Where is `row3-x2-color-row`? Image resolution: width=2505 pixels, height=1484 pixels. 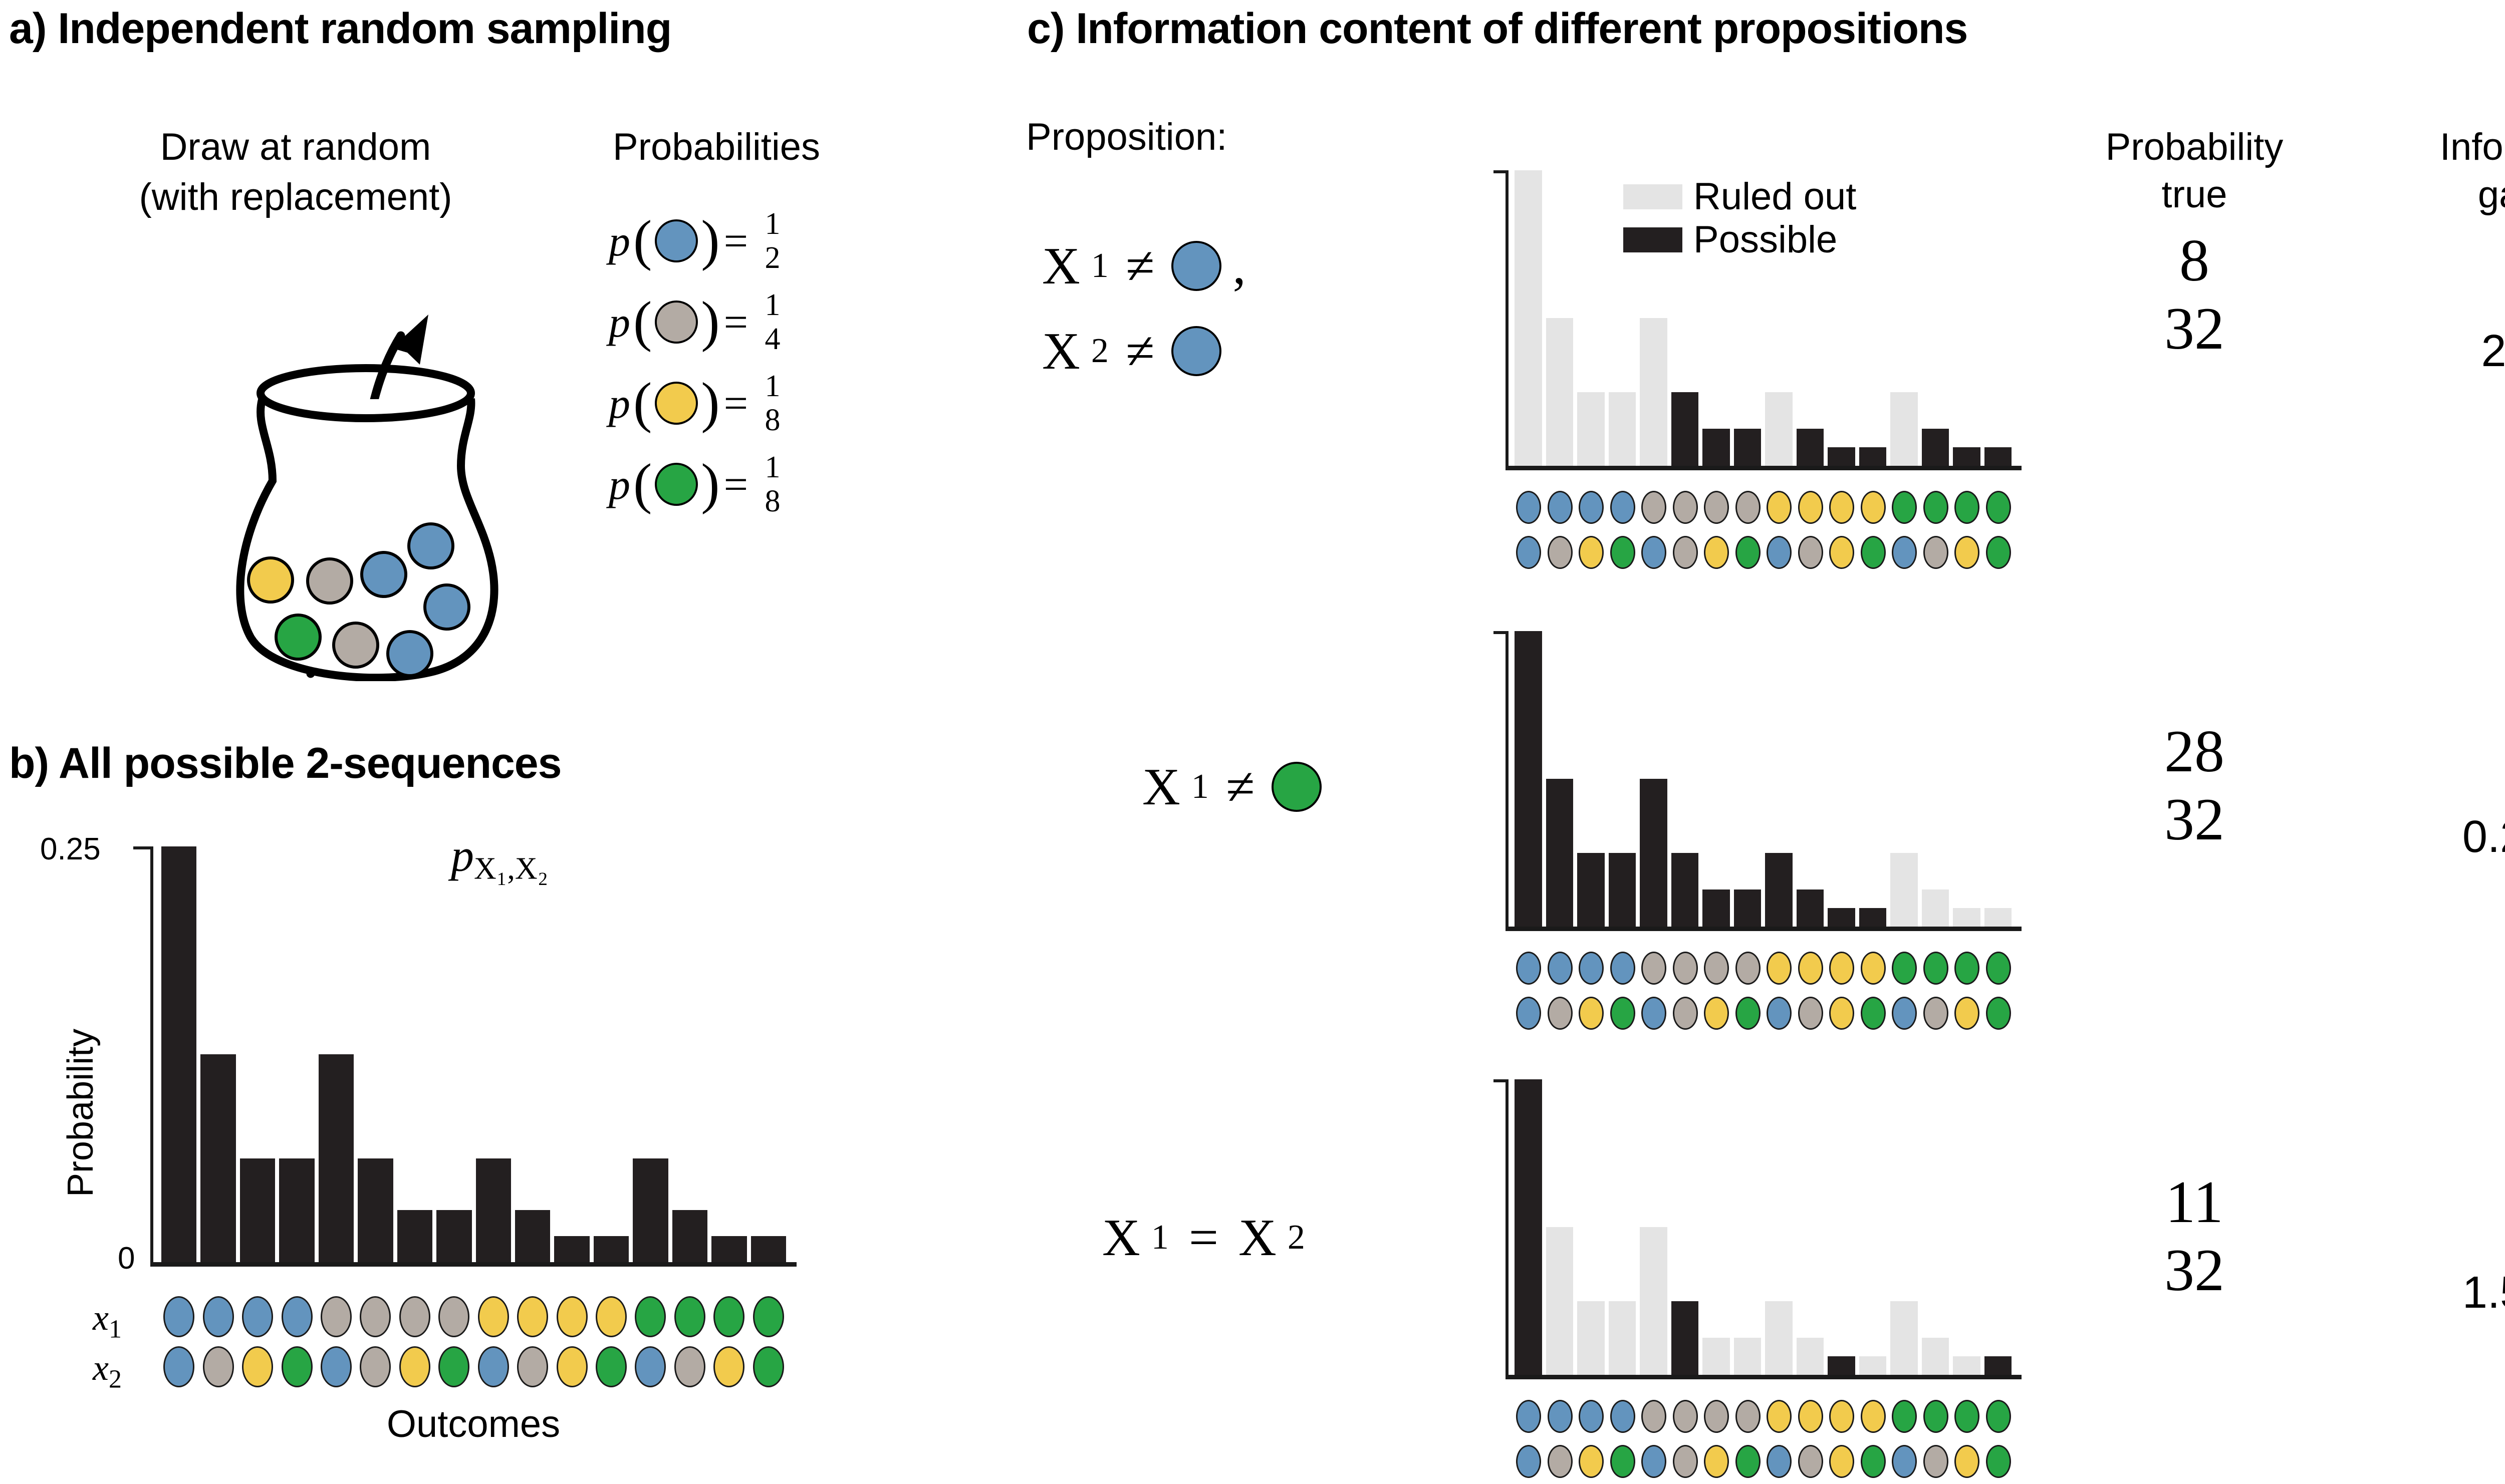
row3-x2-color-row is located at coordinates (1763, 1461).